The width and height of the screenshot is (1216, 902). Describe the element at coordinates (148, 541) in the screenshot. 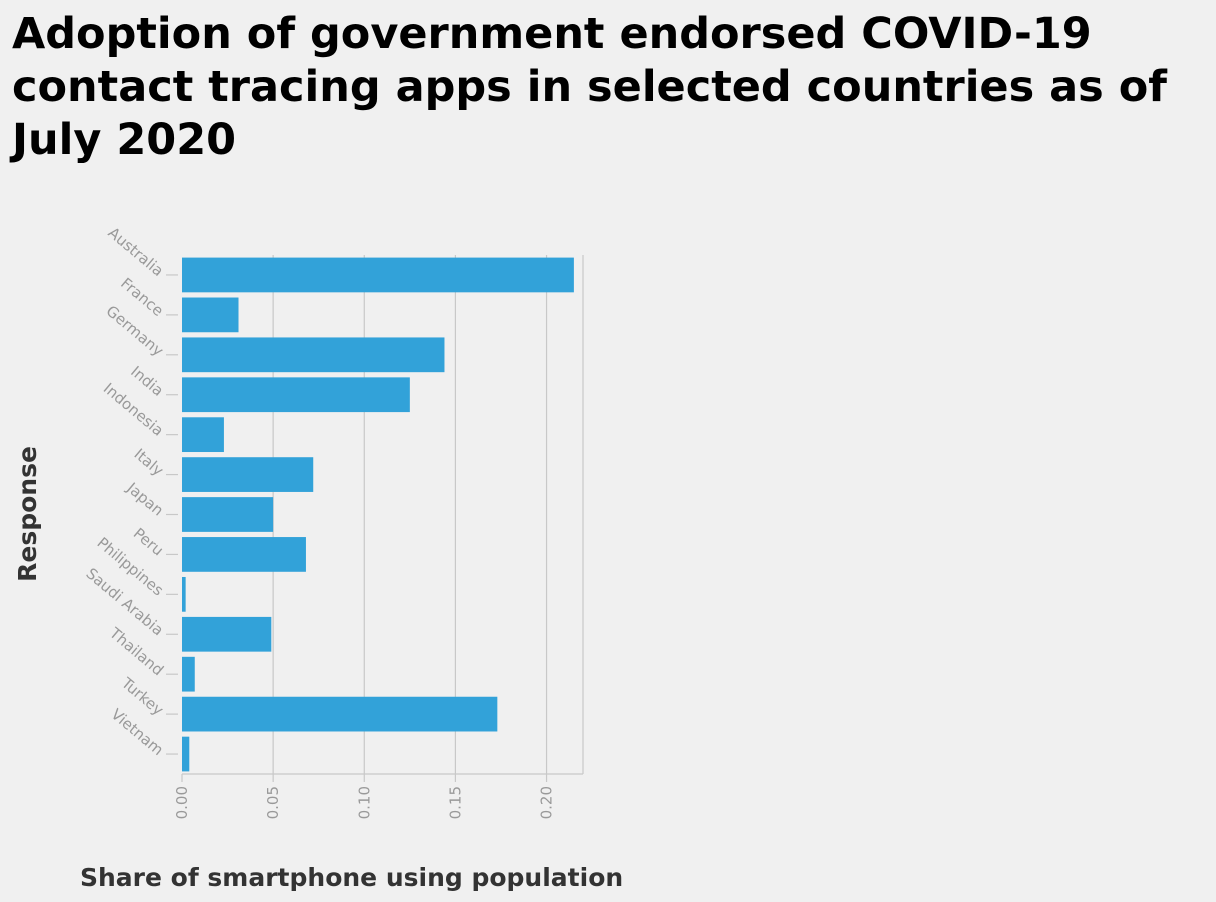

I see `y-tick-label: Peru` at that location.